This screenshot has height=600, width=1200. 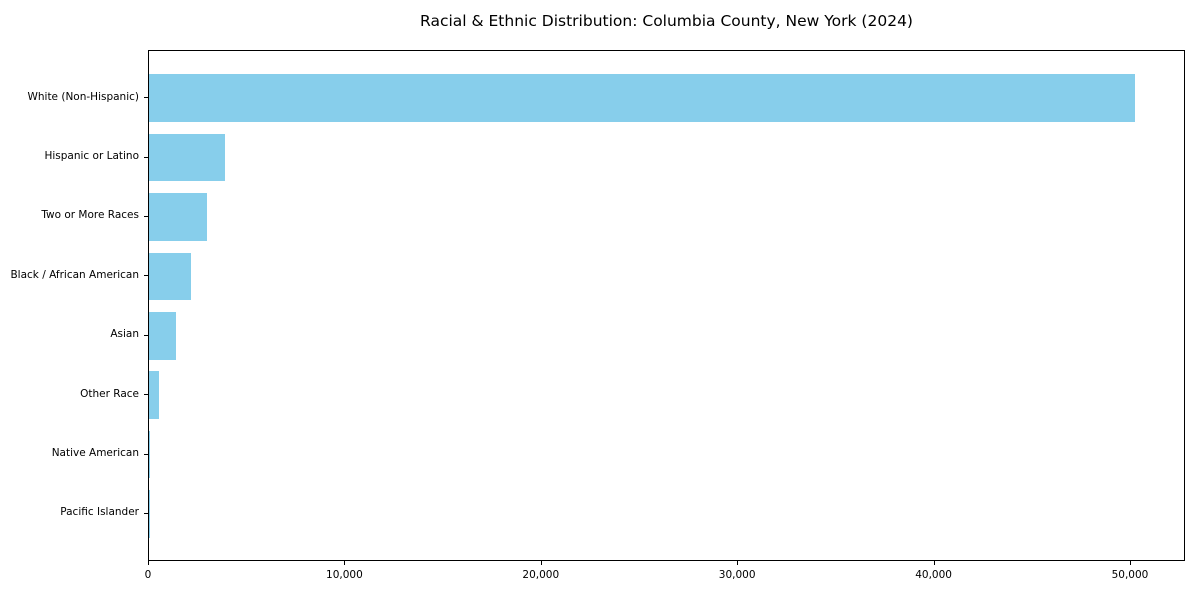 I want to click on bar-asian, so click(x=162, y=336).